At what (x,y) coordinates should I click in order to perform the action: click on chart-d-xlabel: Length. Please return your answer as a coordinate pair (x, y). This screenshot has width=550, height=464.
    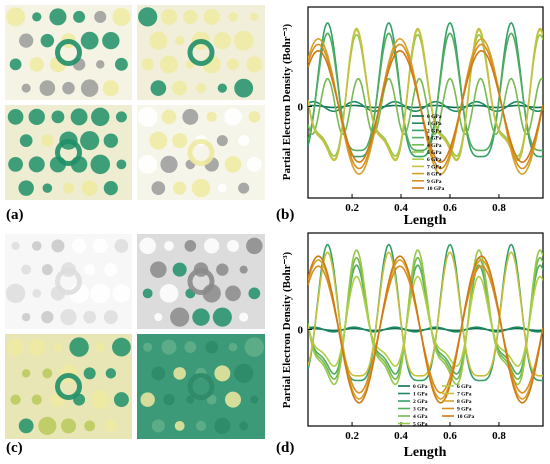
    Looking at the image, I should click on (425, 452).